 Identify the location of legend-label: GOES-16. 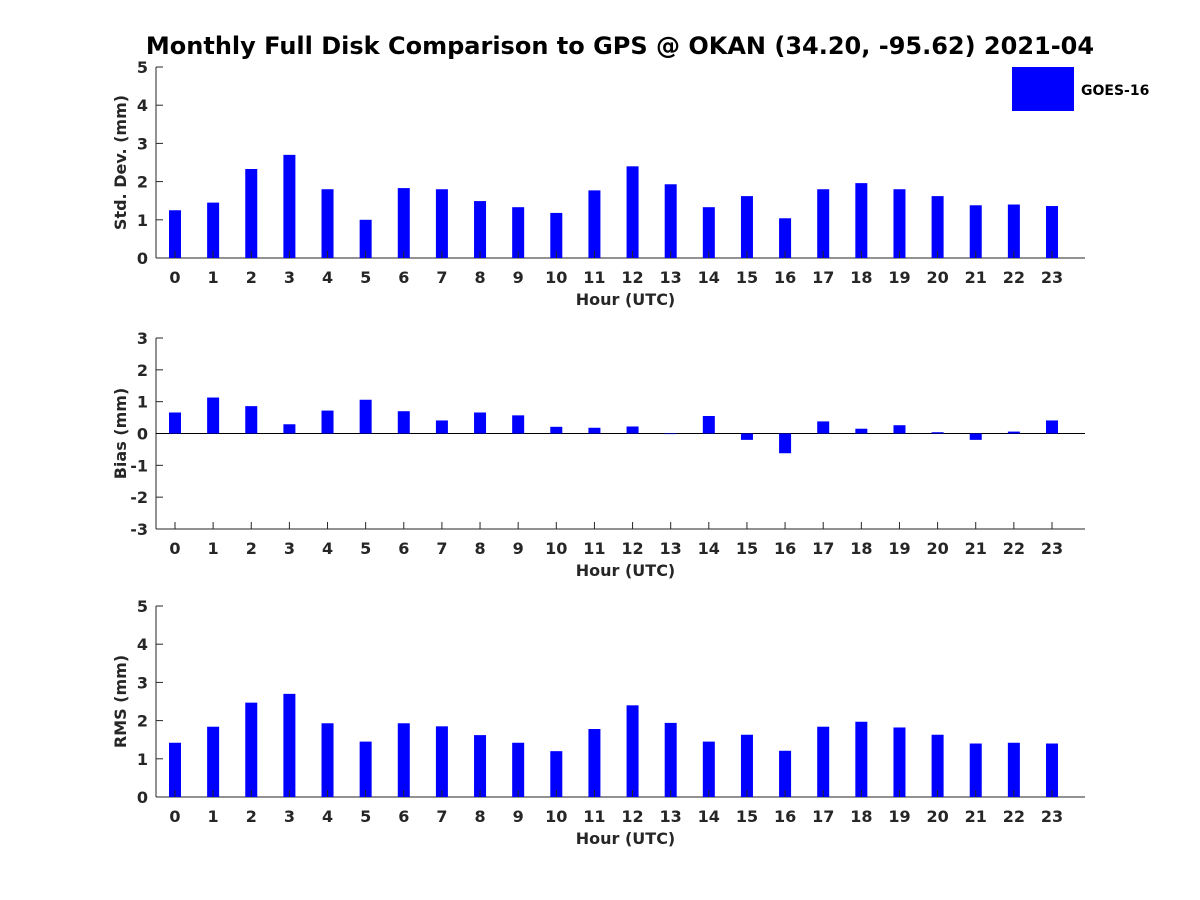
(1115, 91).